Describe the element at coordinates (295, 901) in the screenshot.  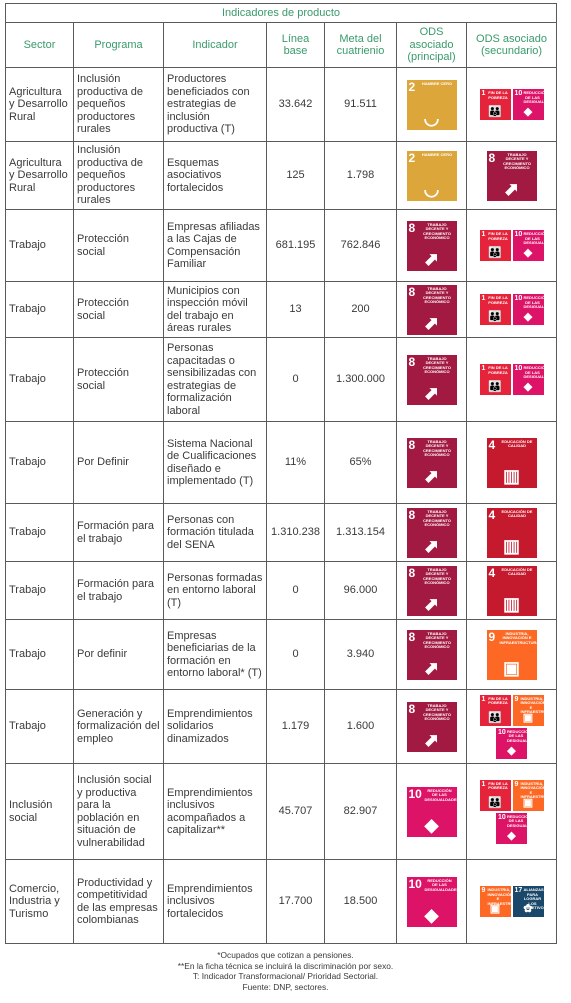
I see `linea-base-cell: 17.700` at that location.